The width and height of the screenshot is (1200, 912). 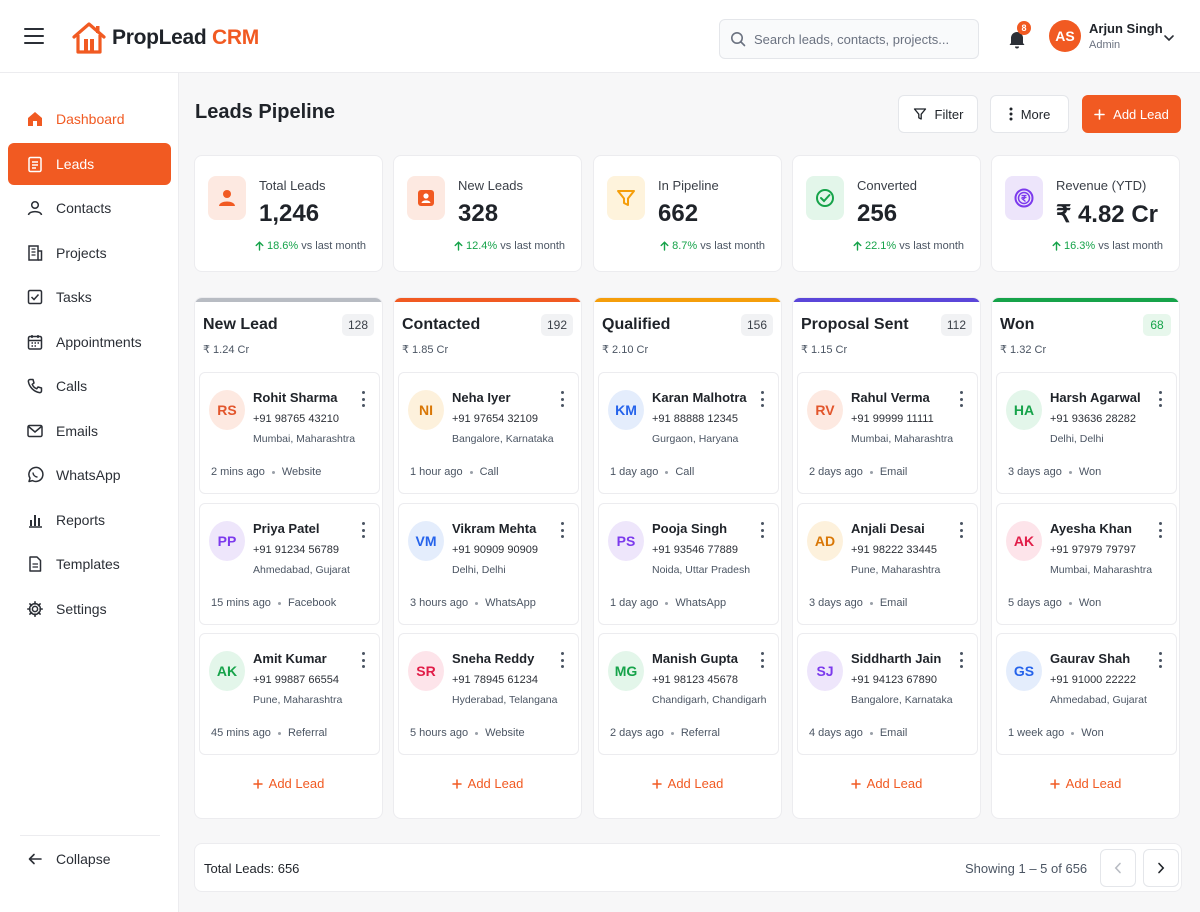 I want to click on avatar: KM, so click(x=626, y=410).